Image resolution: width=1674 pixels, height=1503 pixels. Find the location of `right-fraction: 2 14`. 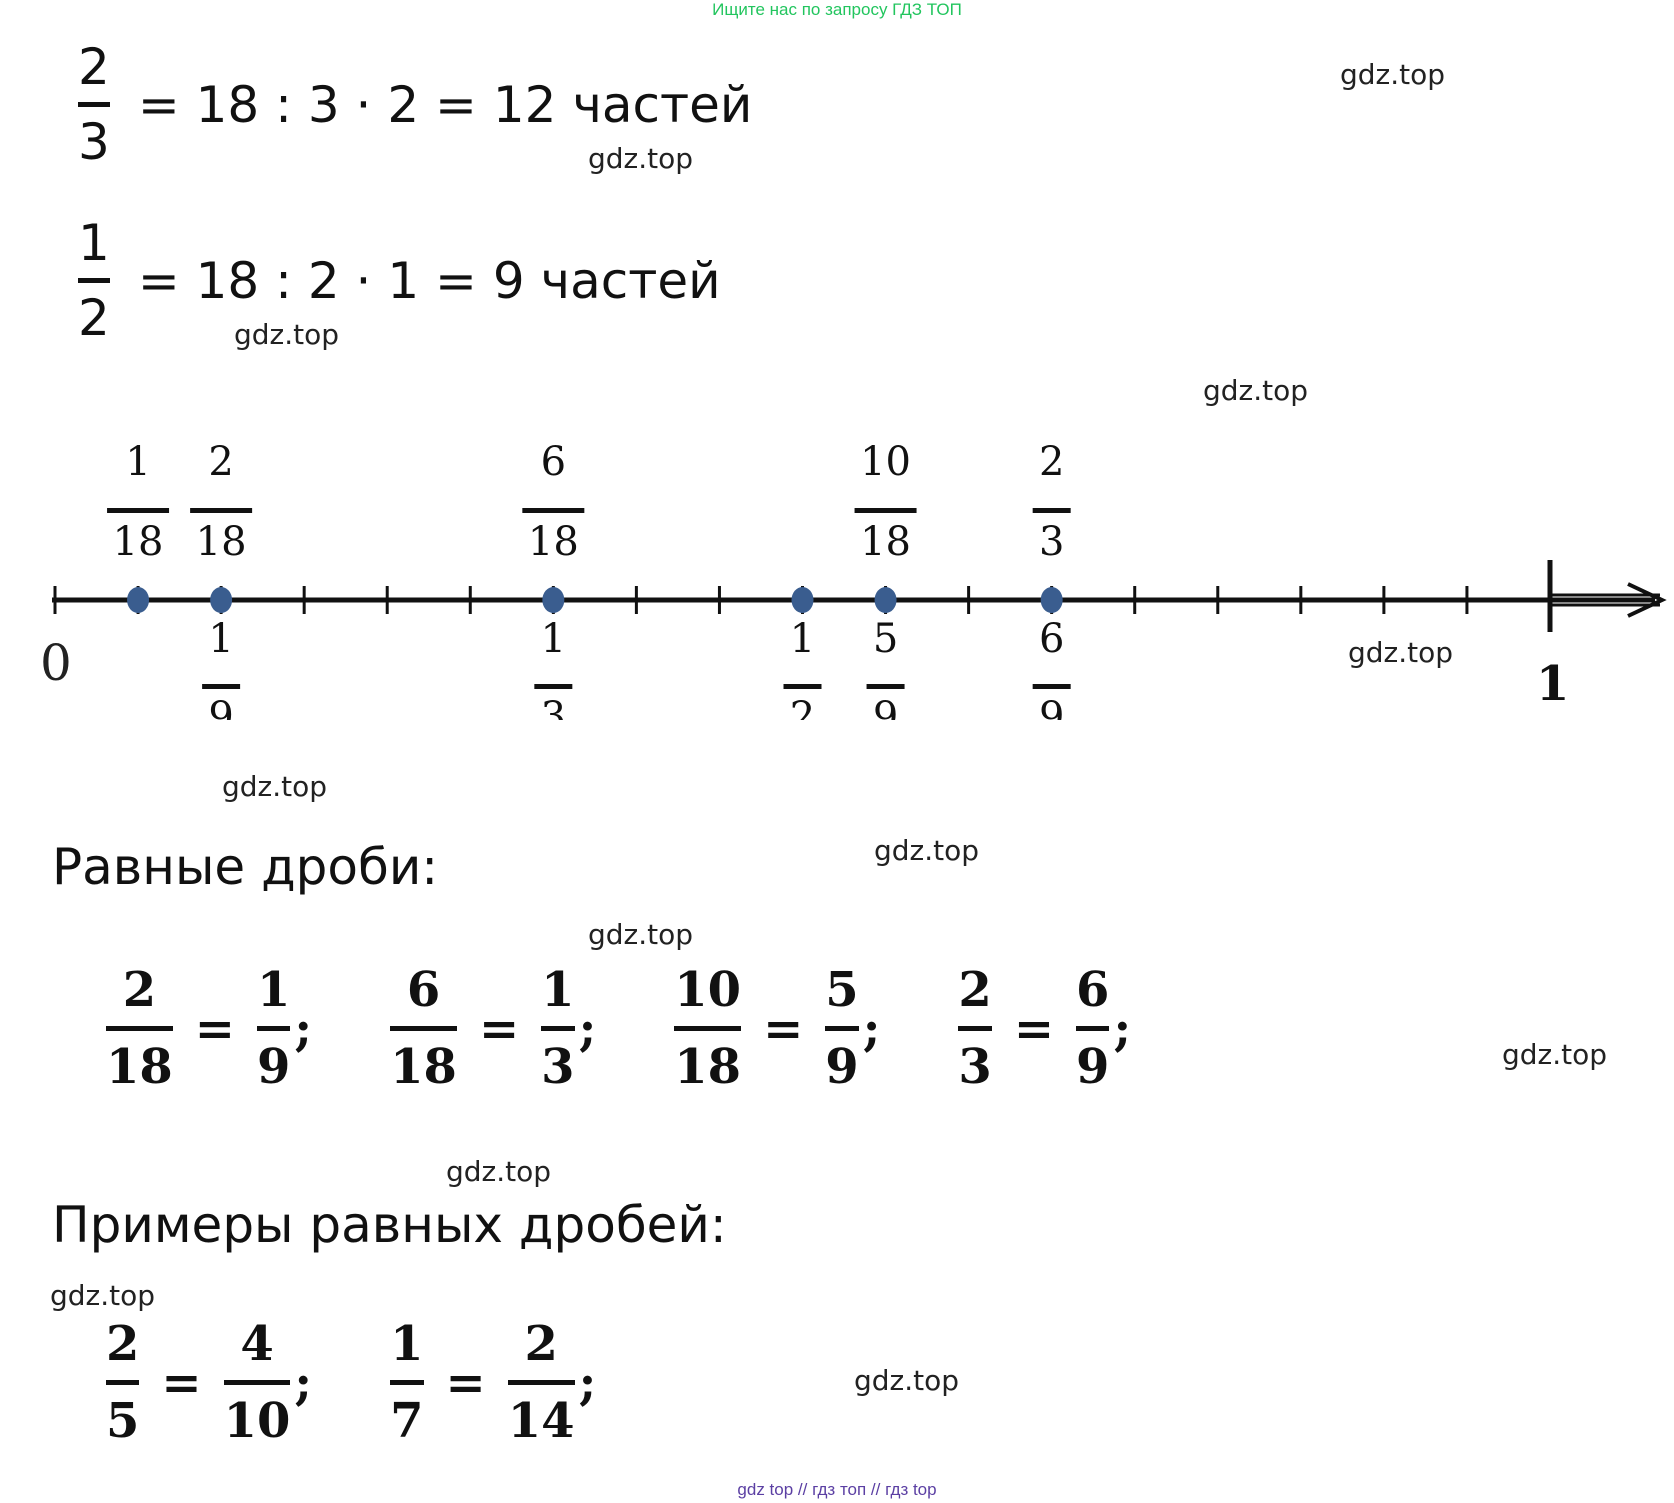

right-fraction: 2 14 is located at coordinates (541, 1382).